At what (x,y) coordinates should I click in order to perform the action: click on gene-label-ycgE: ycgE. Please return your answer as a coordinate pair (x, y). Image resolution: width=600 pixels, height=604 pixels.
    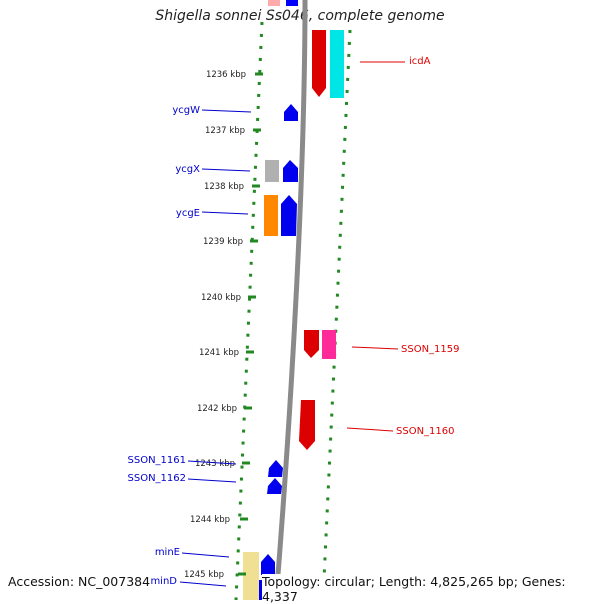
    Looking at the image, I should click on (188, 213).